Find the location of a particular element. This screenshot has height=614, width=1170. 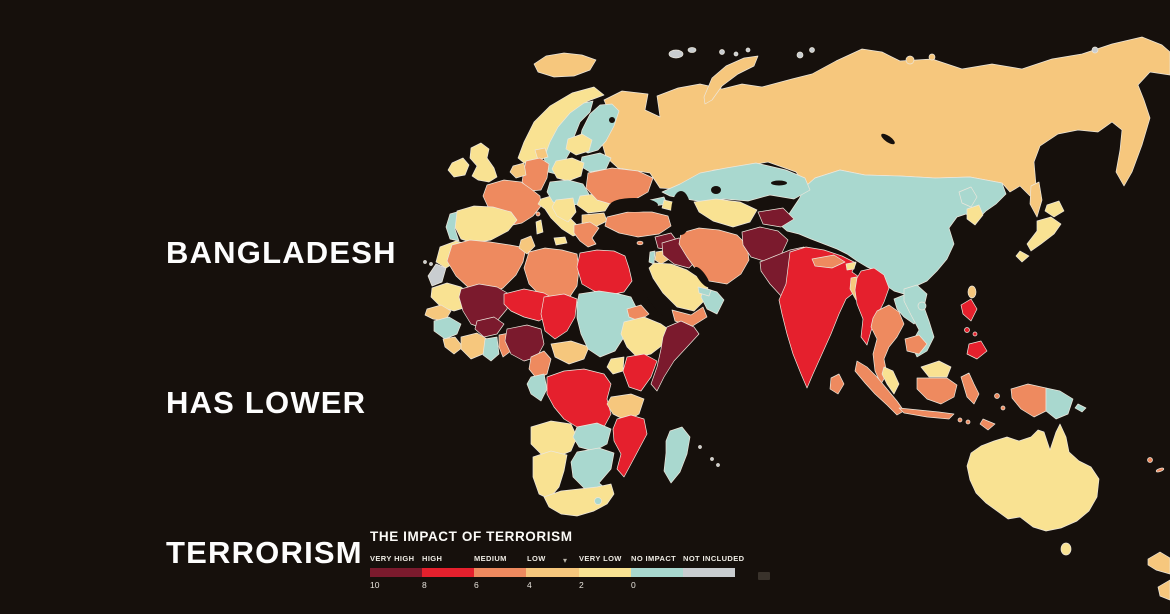

country-kazakhstan is located at coordinates (736, 182).